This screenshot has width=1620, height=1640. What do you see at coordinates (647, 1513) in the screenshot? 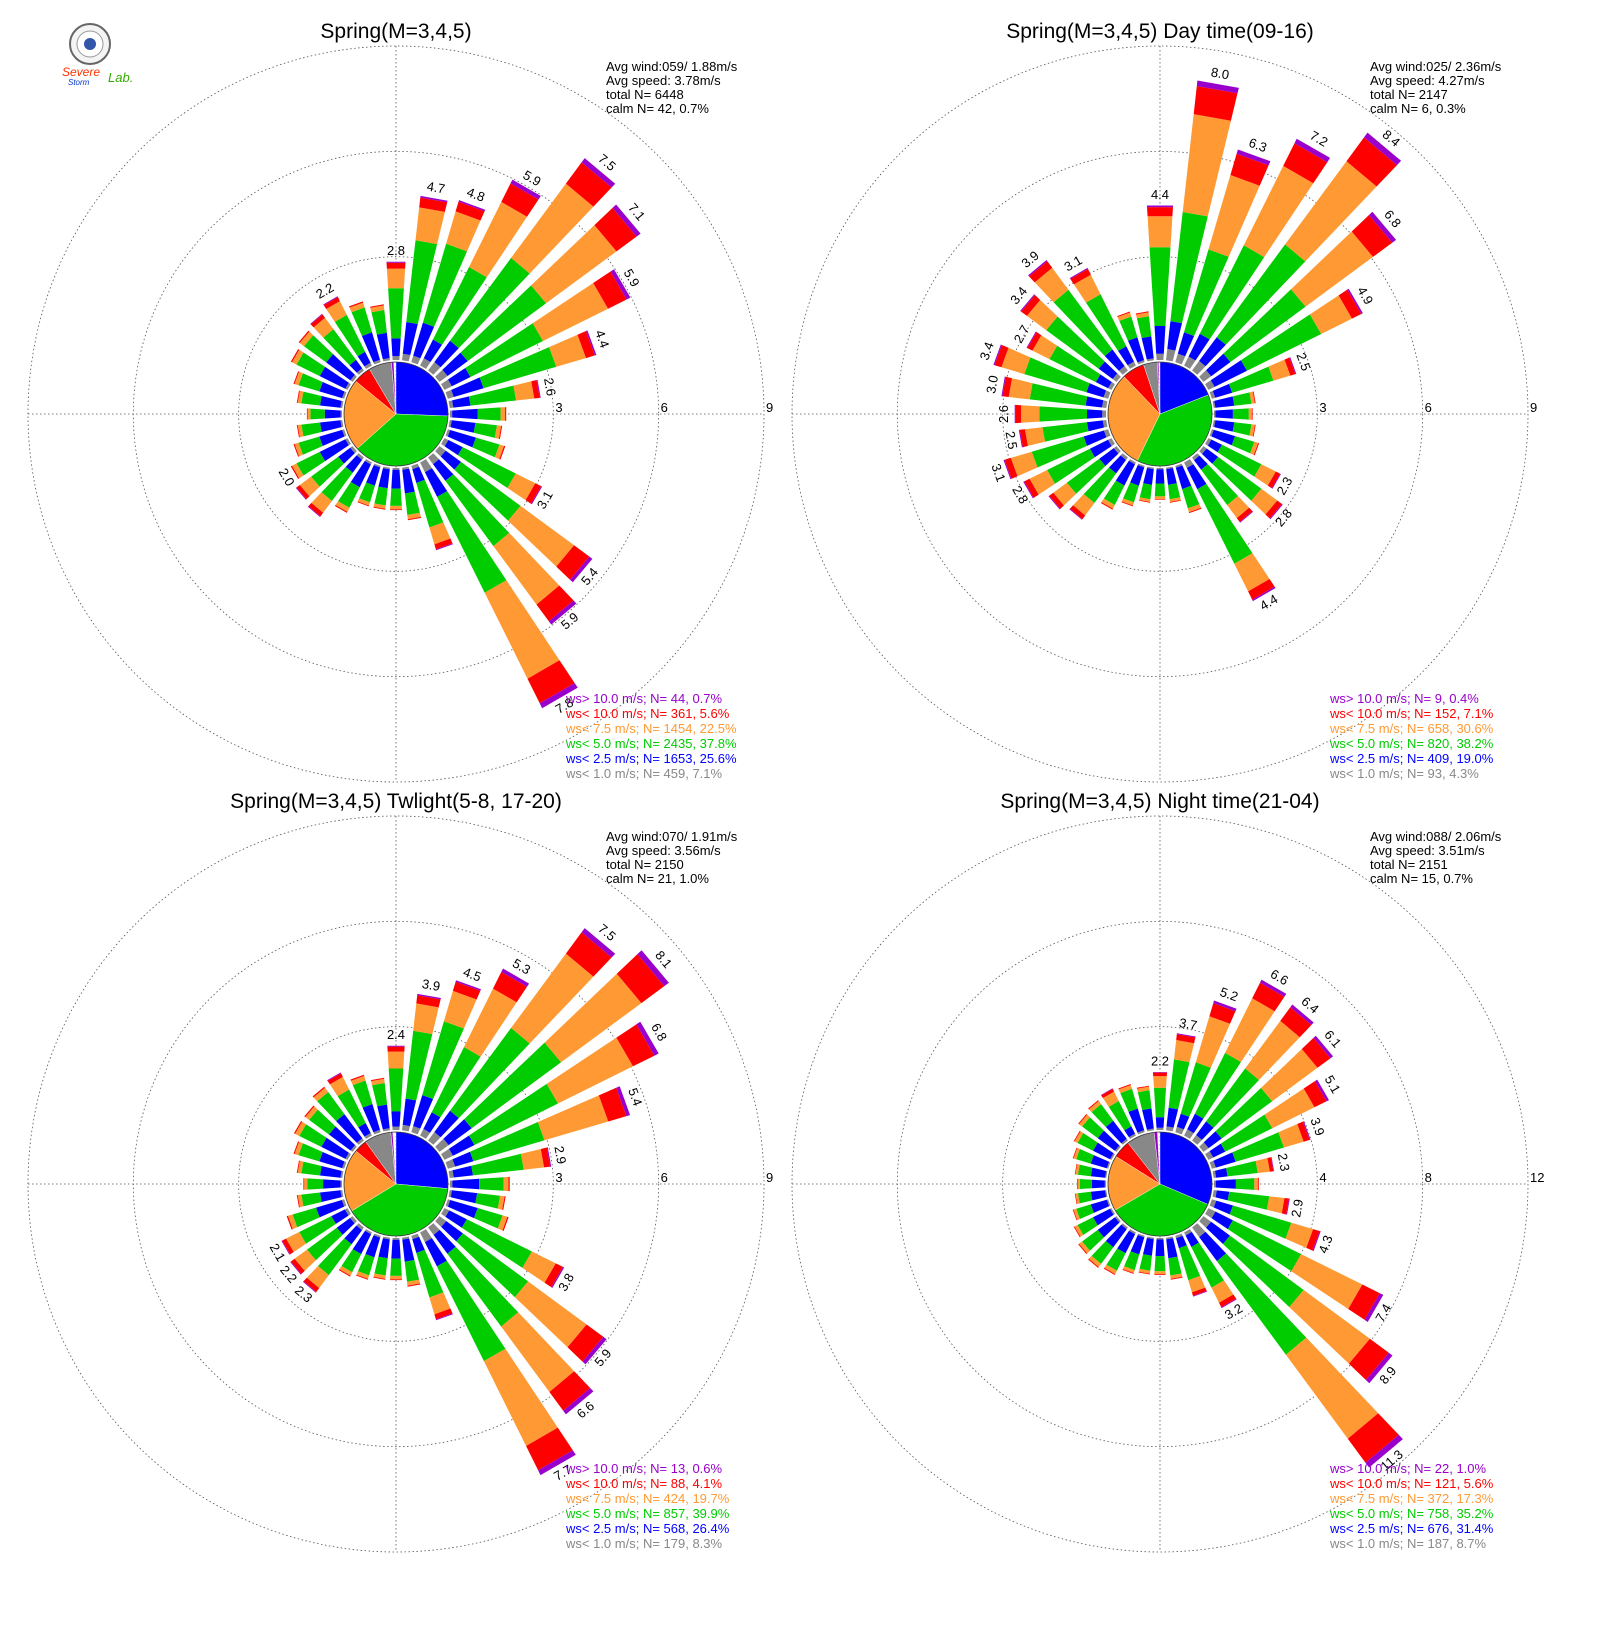
I see `legend-entry: ws< 5.0 m/s; N= 857, 39.9%` at bounding box center [647, 1513].